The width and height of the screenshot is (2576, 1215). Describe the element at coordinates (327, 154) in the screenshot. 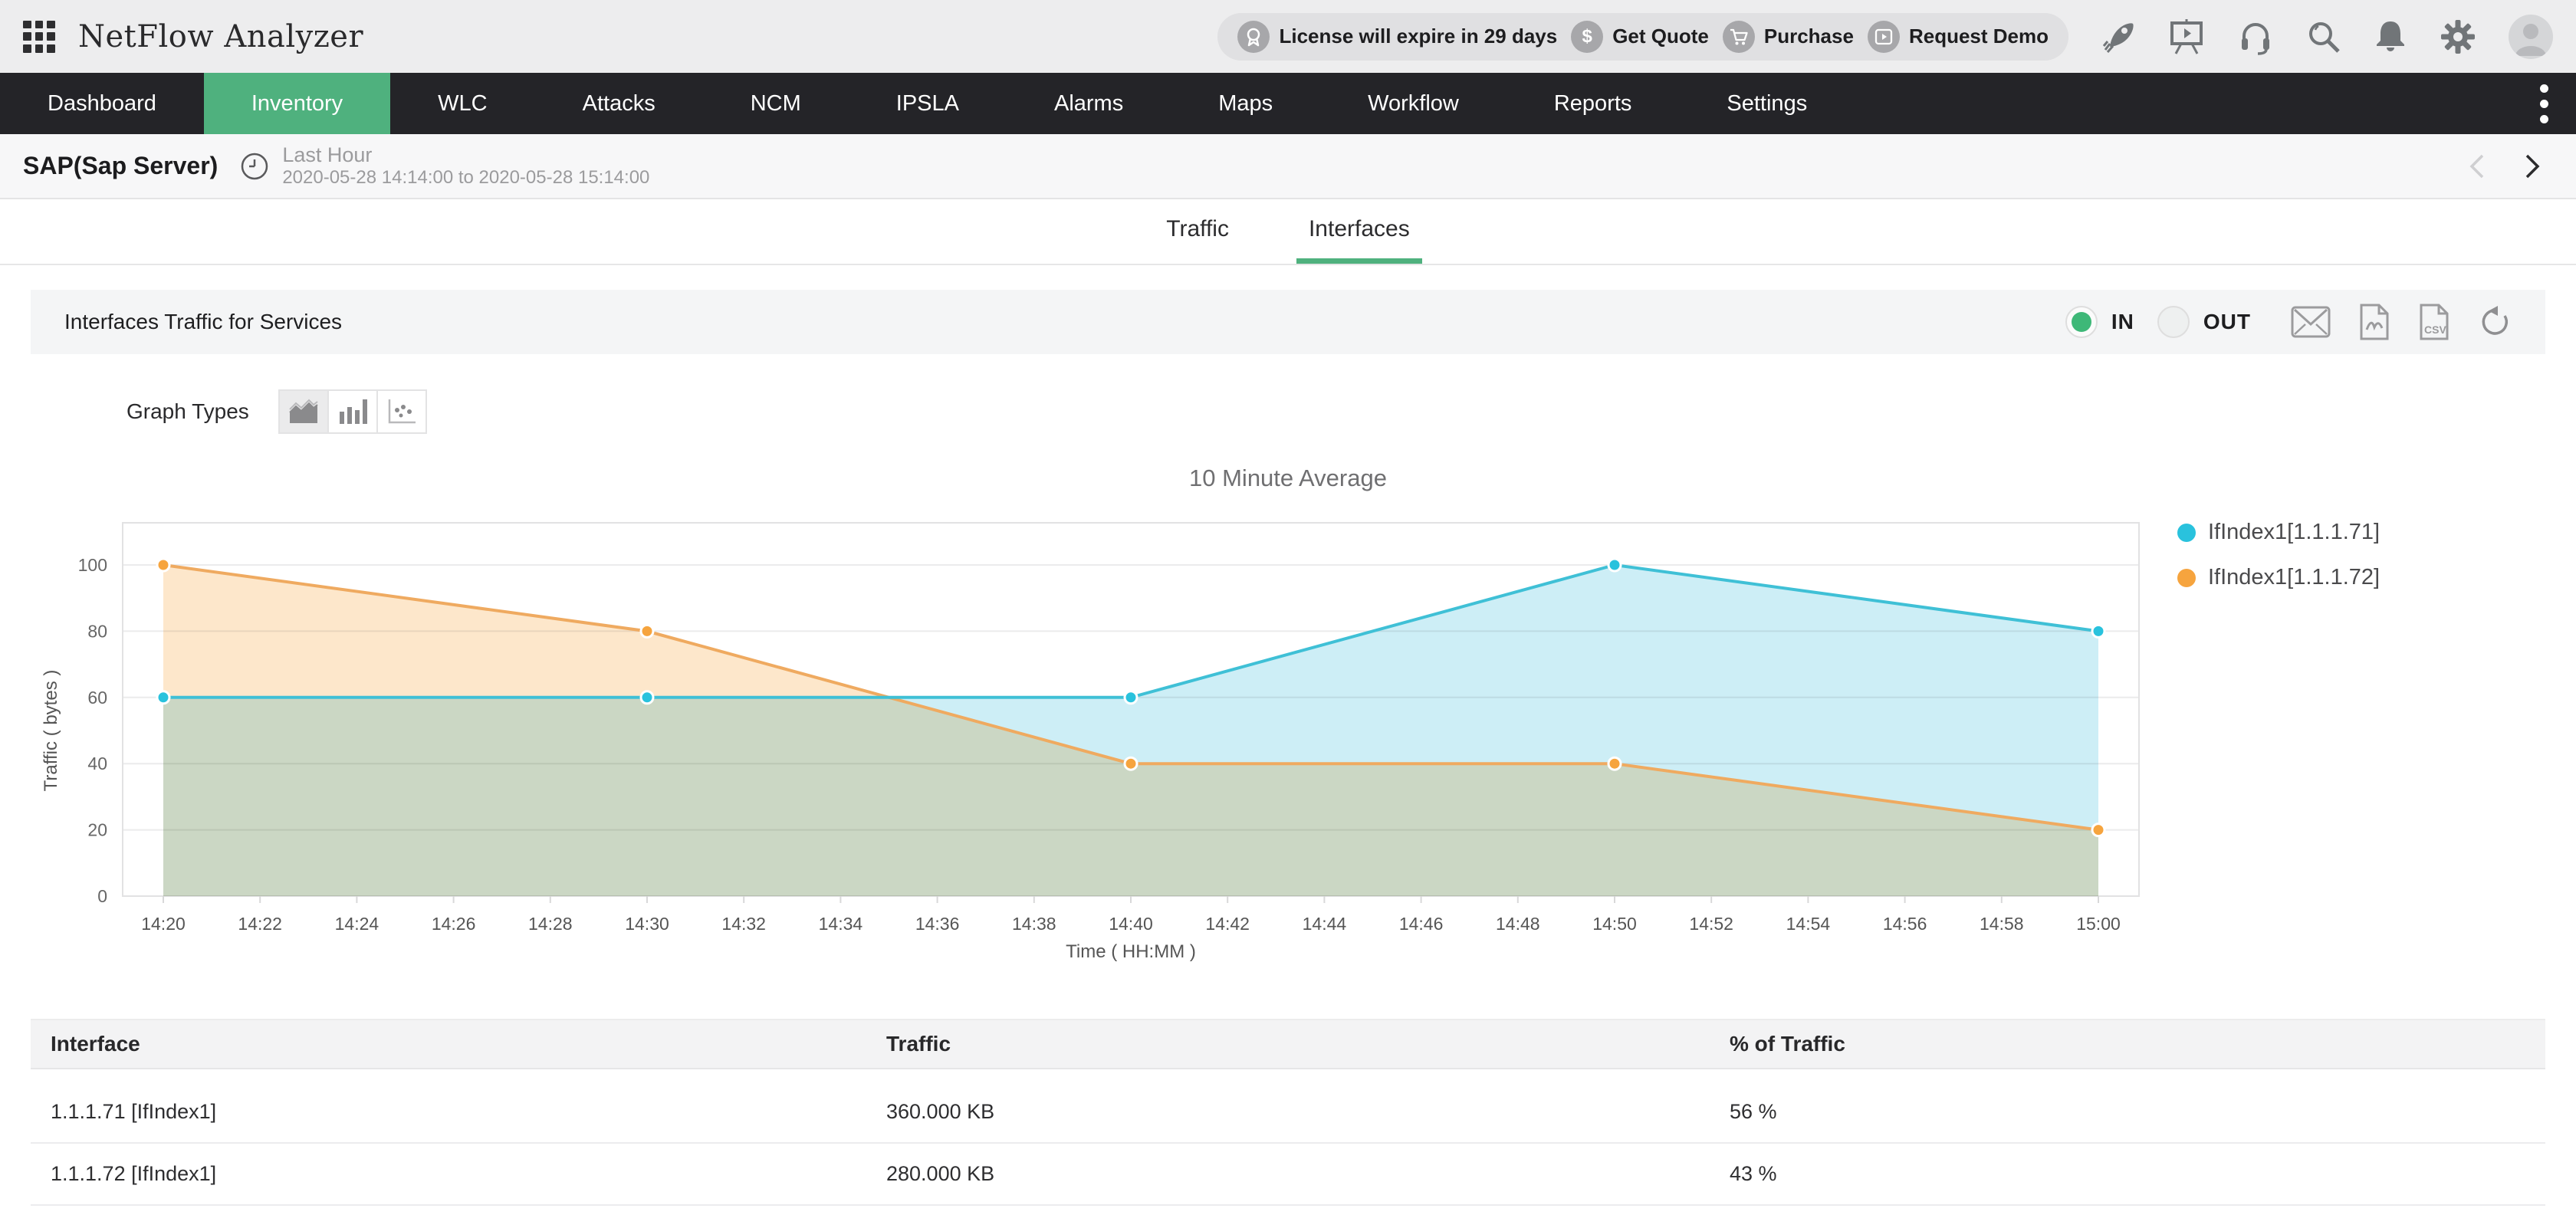

I see `period-label: Last Hour` at that location.